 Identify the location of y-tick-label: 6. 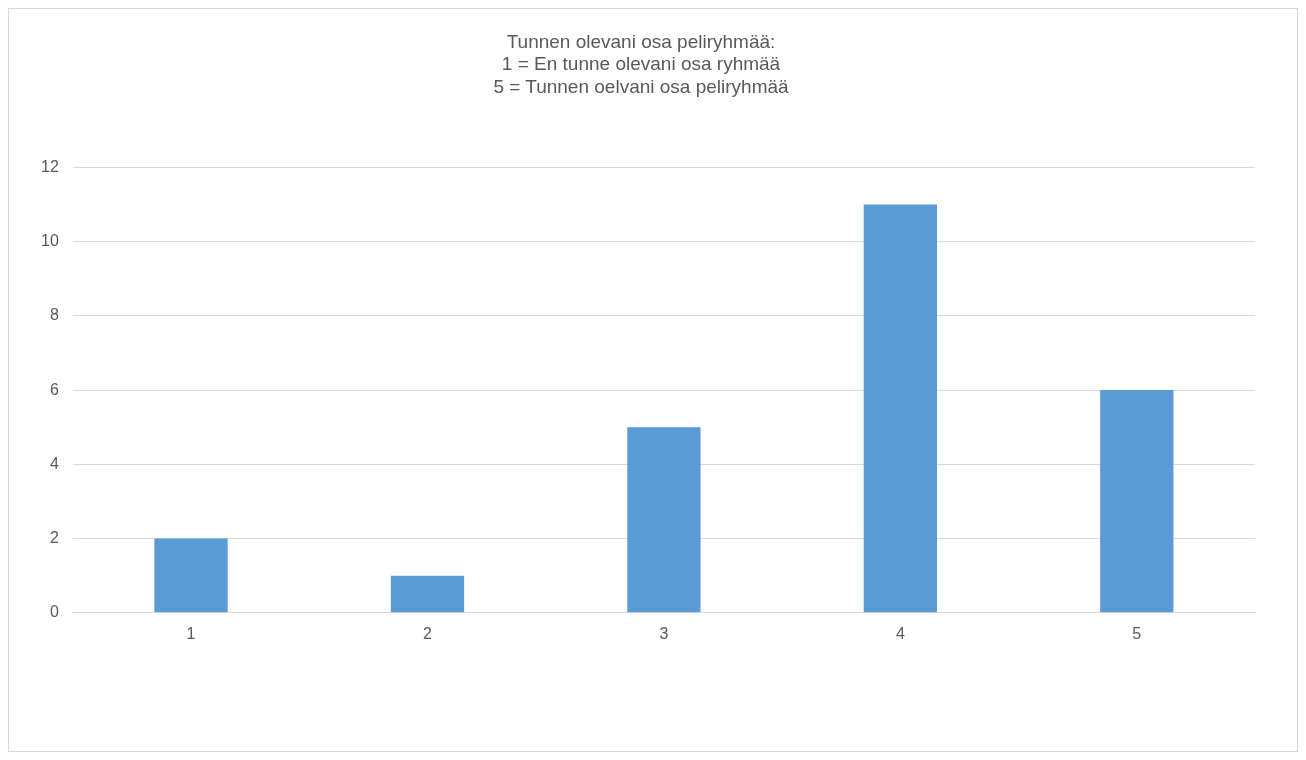
(54, 389).